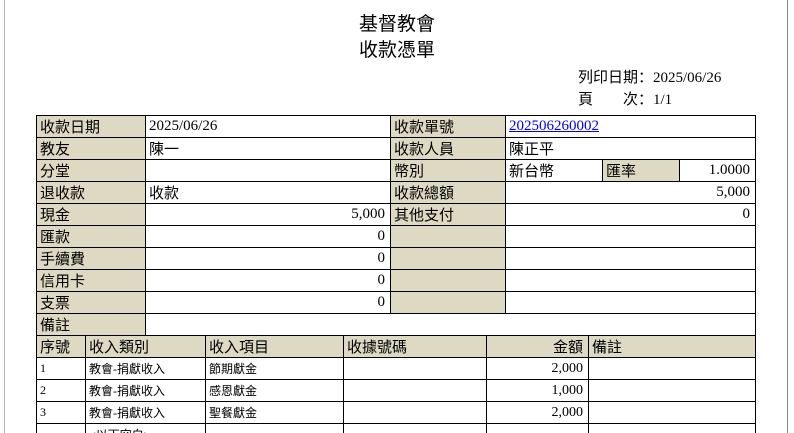 This screenshot has width=794, height=433. Describe the element at coordinates (537, 346) in the screenshot. I see `col-header-amount: 金額` at that location.